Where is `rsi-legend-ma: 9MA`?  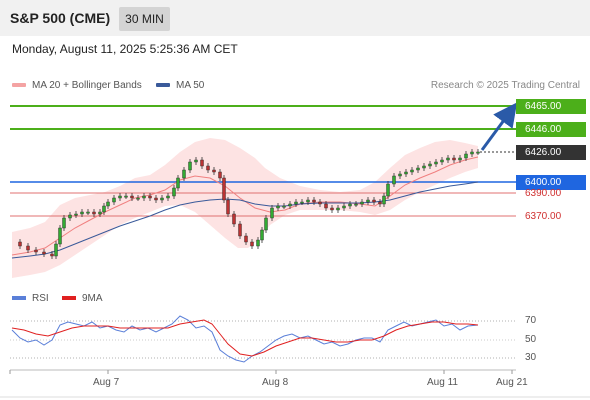
rsi-legend-ma: 9MA is located at coordinates (82, 298).